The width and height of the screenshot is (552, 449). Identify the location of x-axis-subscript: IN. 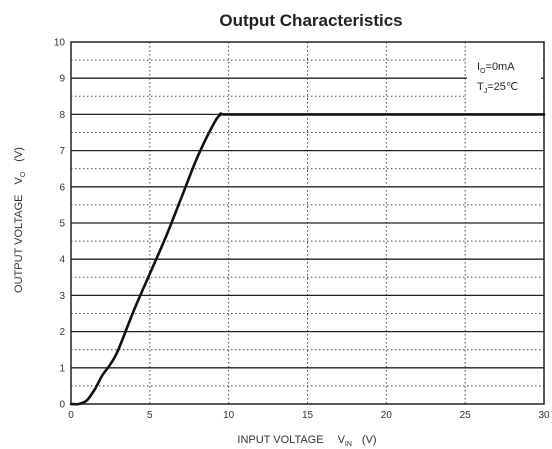
(348, 444).